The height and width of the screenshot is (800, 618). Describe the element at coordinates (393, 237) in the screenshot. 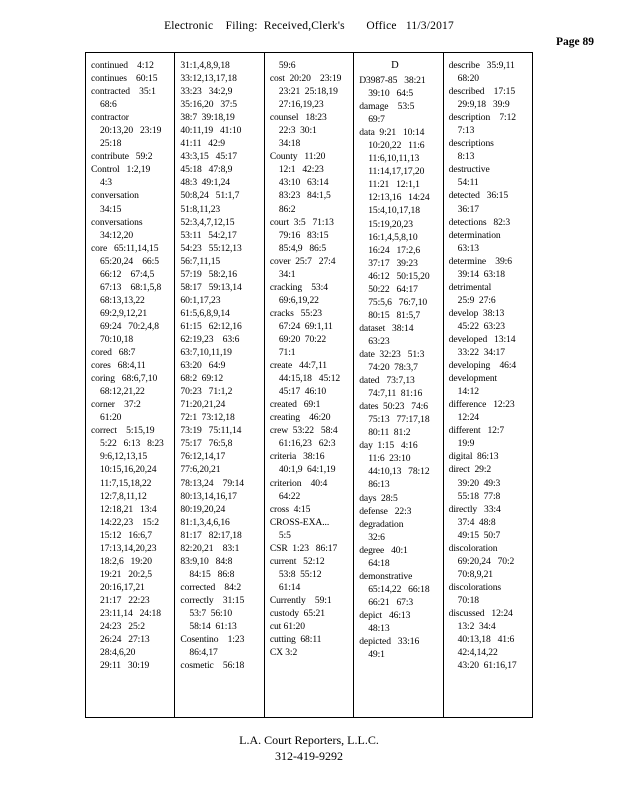

I see `index-entry-continuation: 16:1,4,5,8,10` at that location.